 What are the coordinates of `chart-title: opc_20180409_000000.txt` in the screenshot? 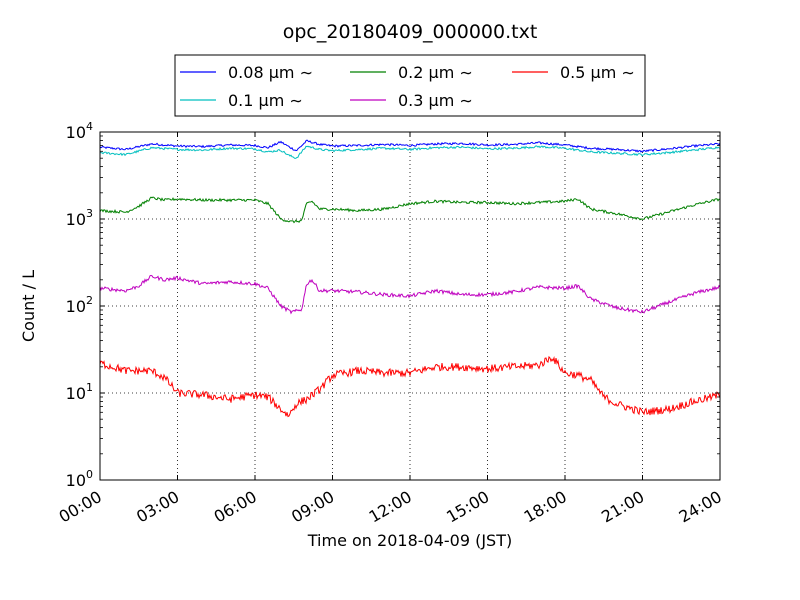 It's located at (410, 32).